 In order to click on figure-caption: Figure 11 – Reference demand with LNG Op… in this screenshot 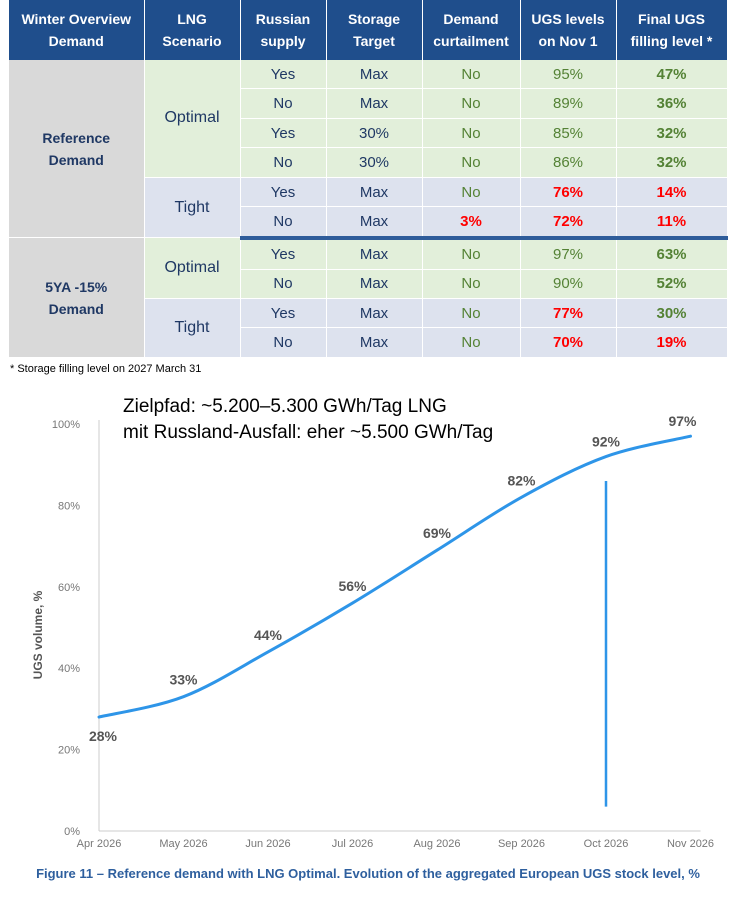, I will do `click(368, 873)`.